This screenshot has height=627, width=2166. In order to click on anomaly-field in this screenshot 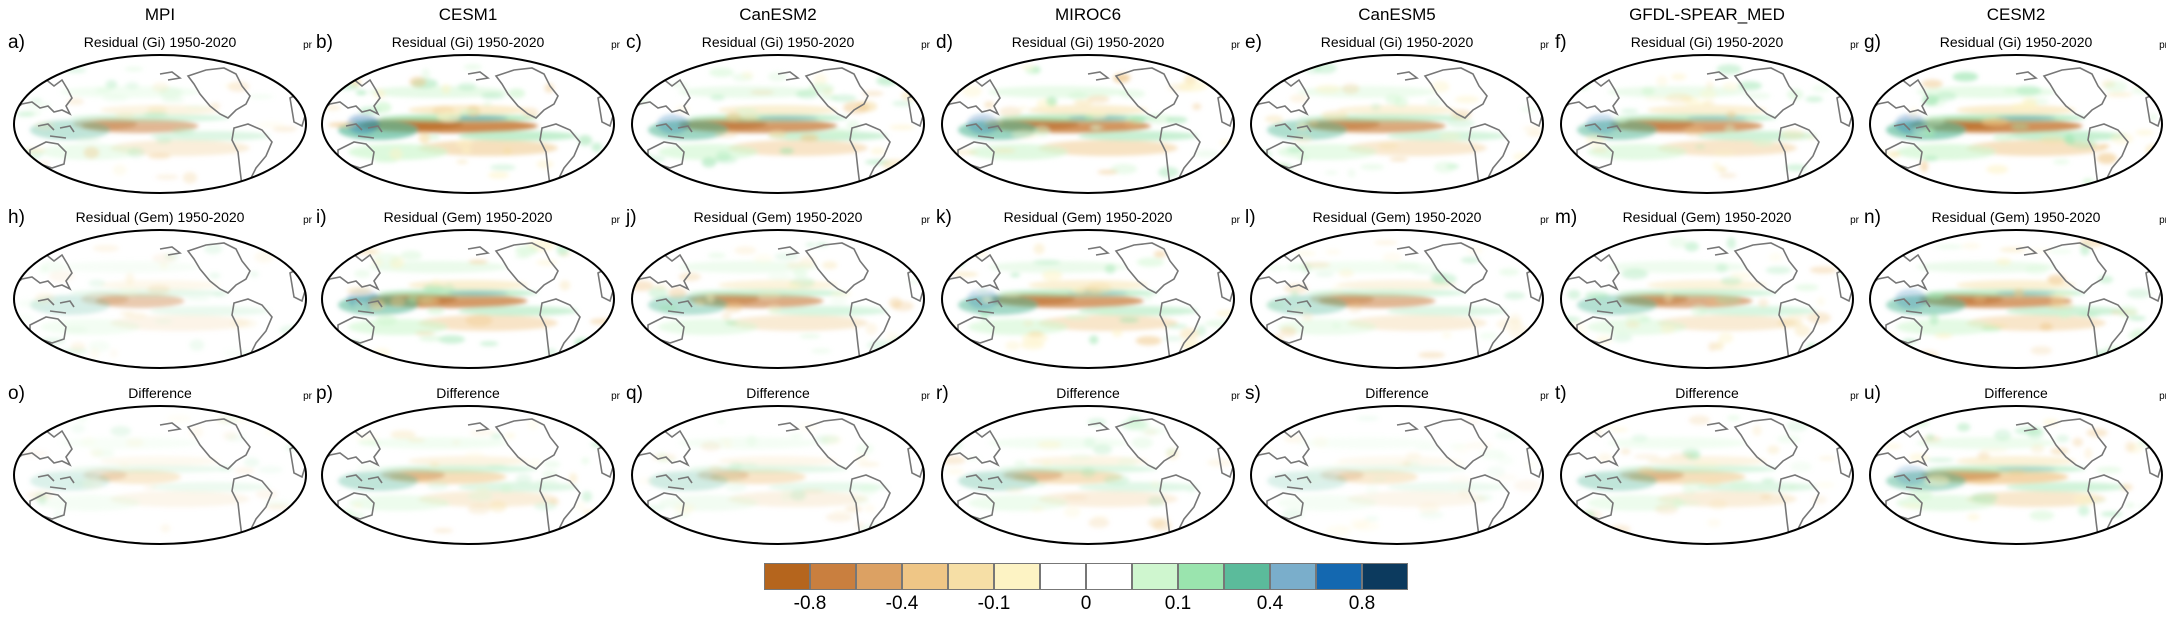, I will do `click(1706, 122)`.